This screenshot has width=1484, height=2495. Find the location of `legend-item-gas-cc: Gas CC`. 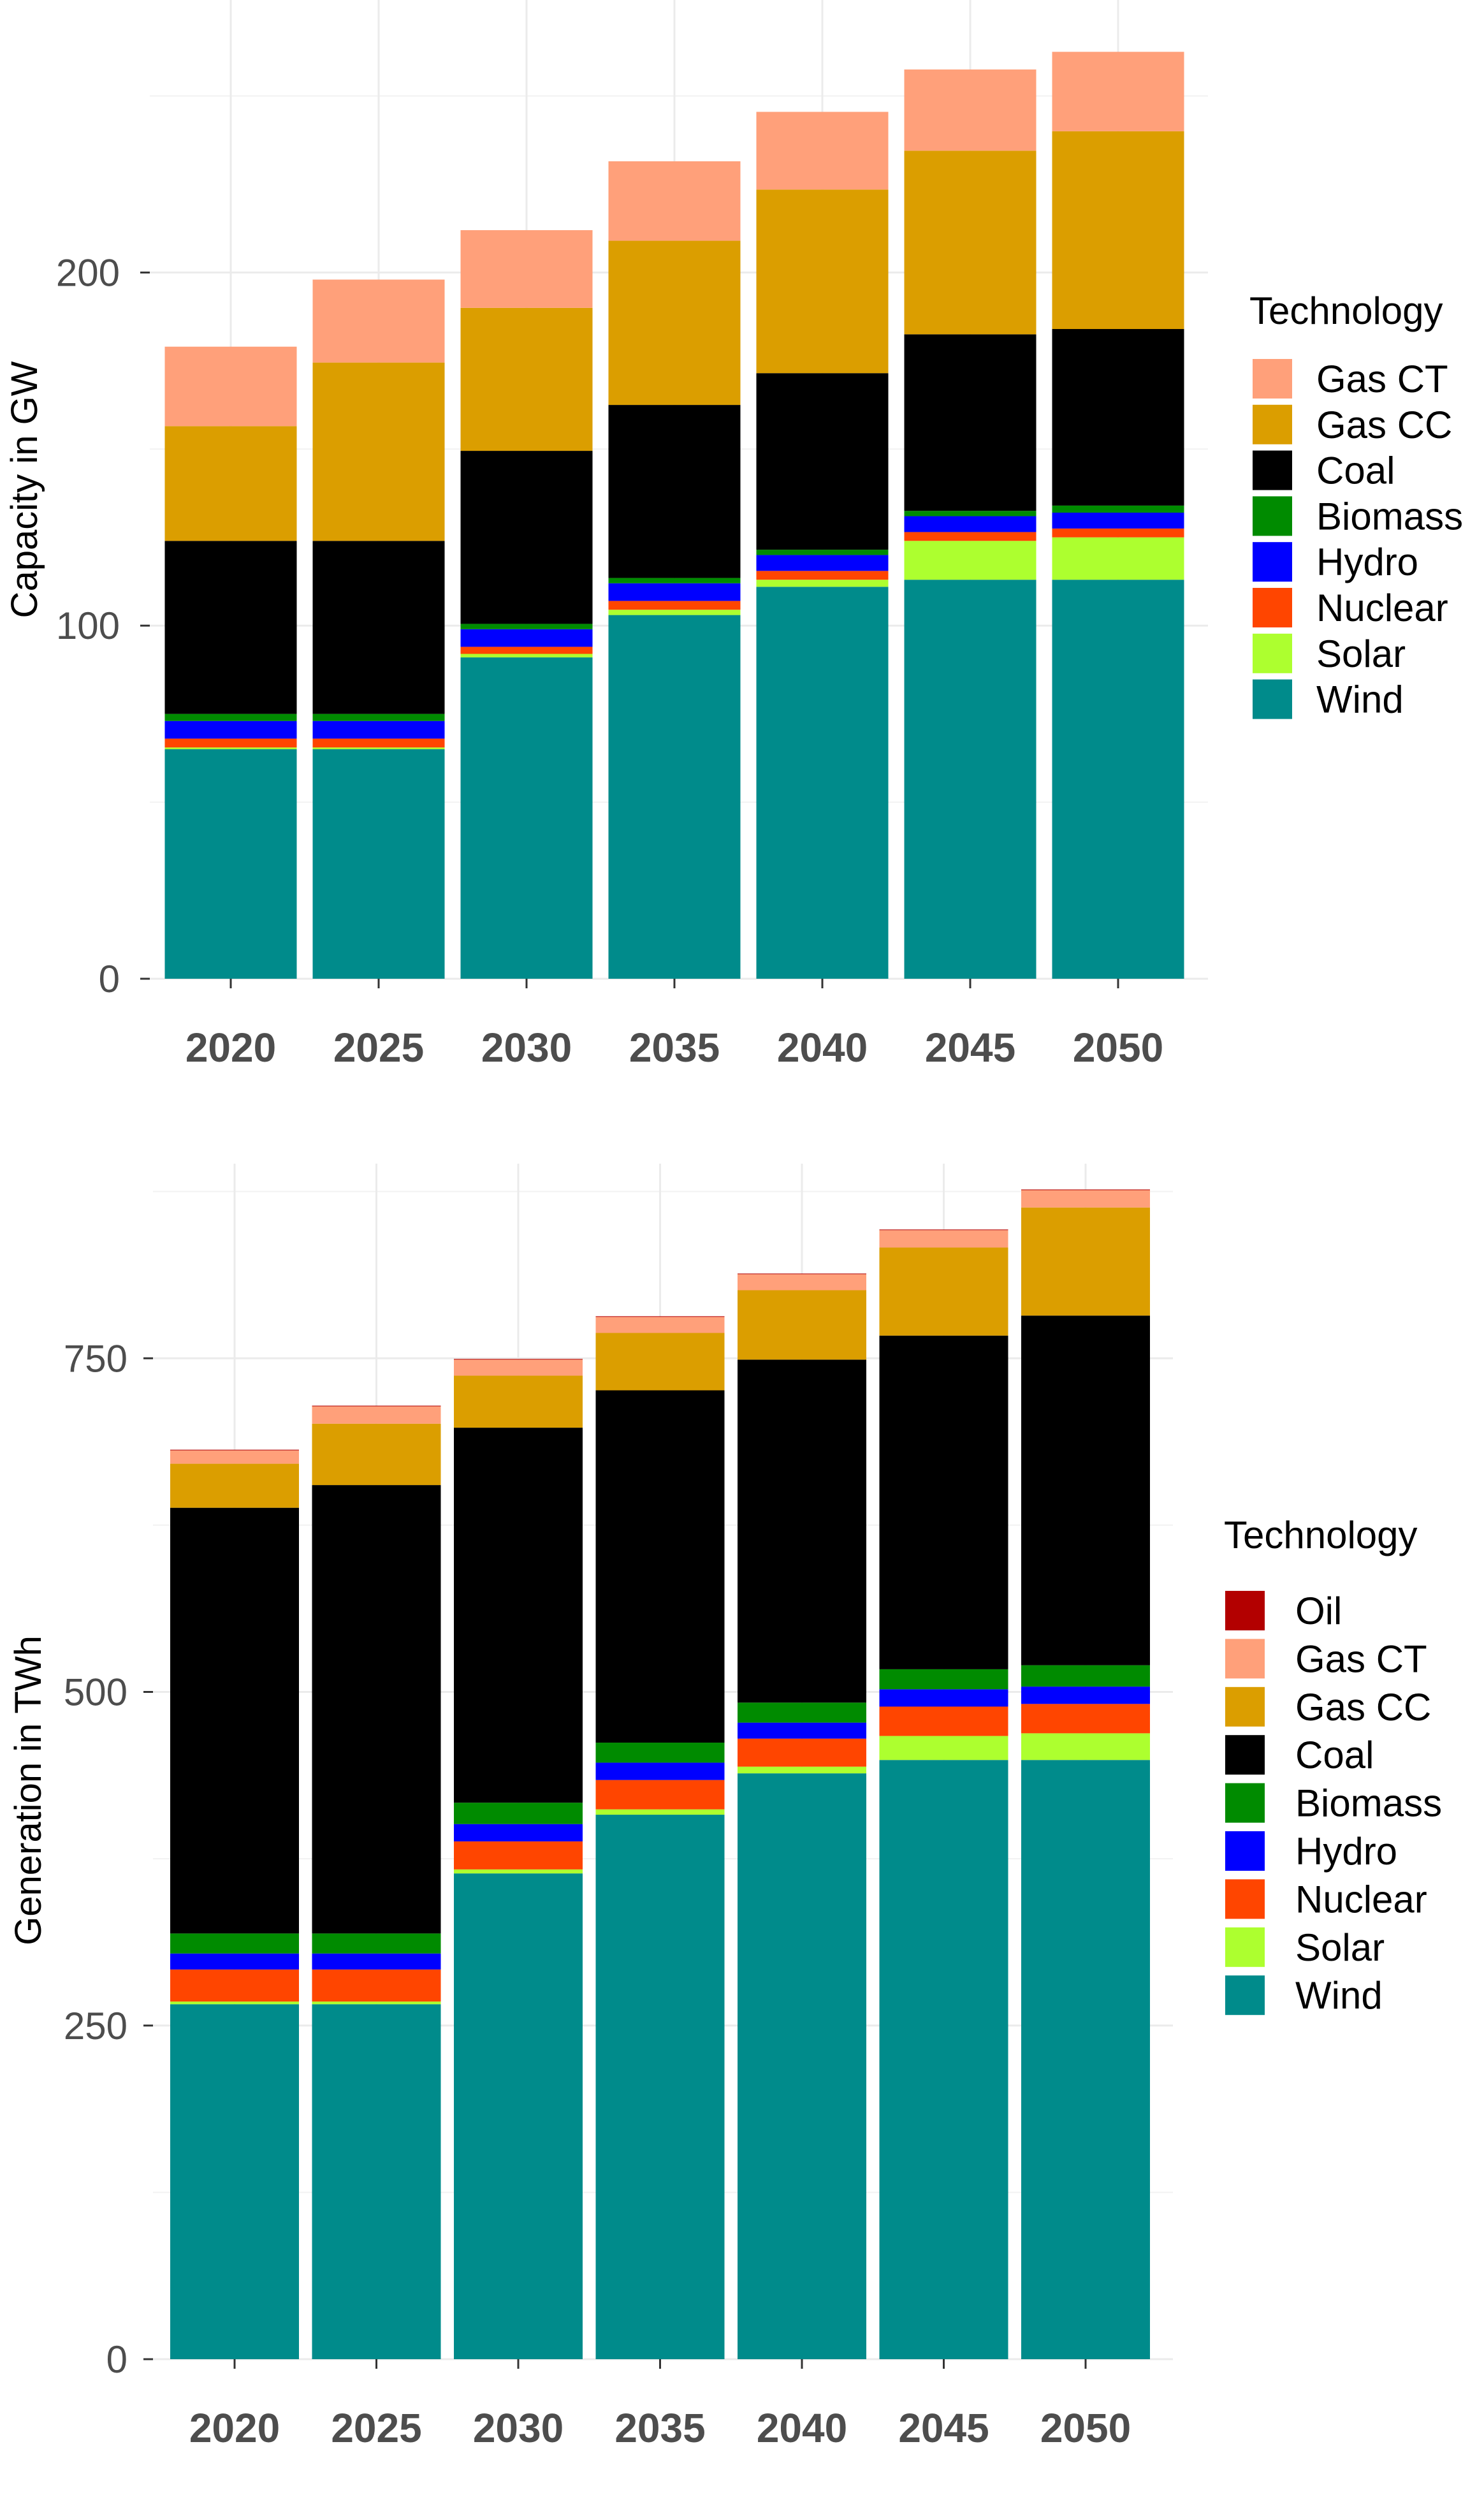

legend-item-gas-cc: Gas CC is located at coordinates (1352, 425).